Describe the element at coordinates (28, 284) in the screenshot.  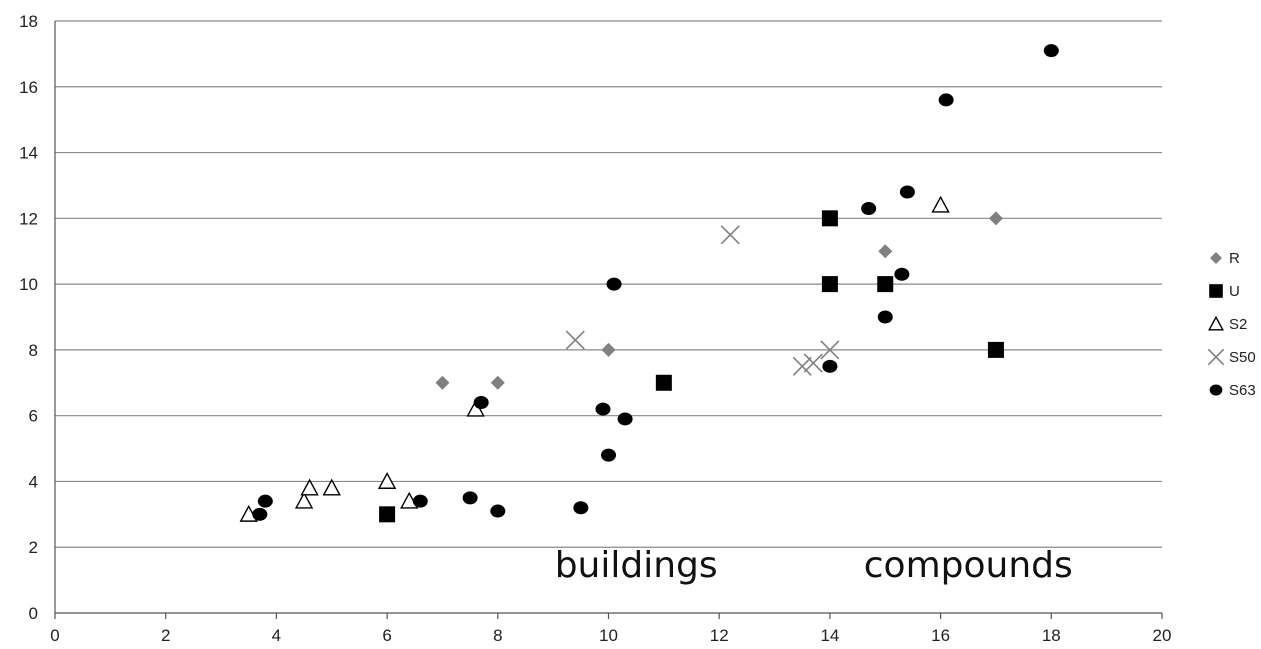
I see `y-tick-label: 10` at that location.